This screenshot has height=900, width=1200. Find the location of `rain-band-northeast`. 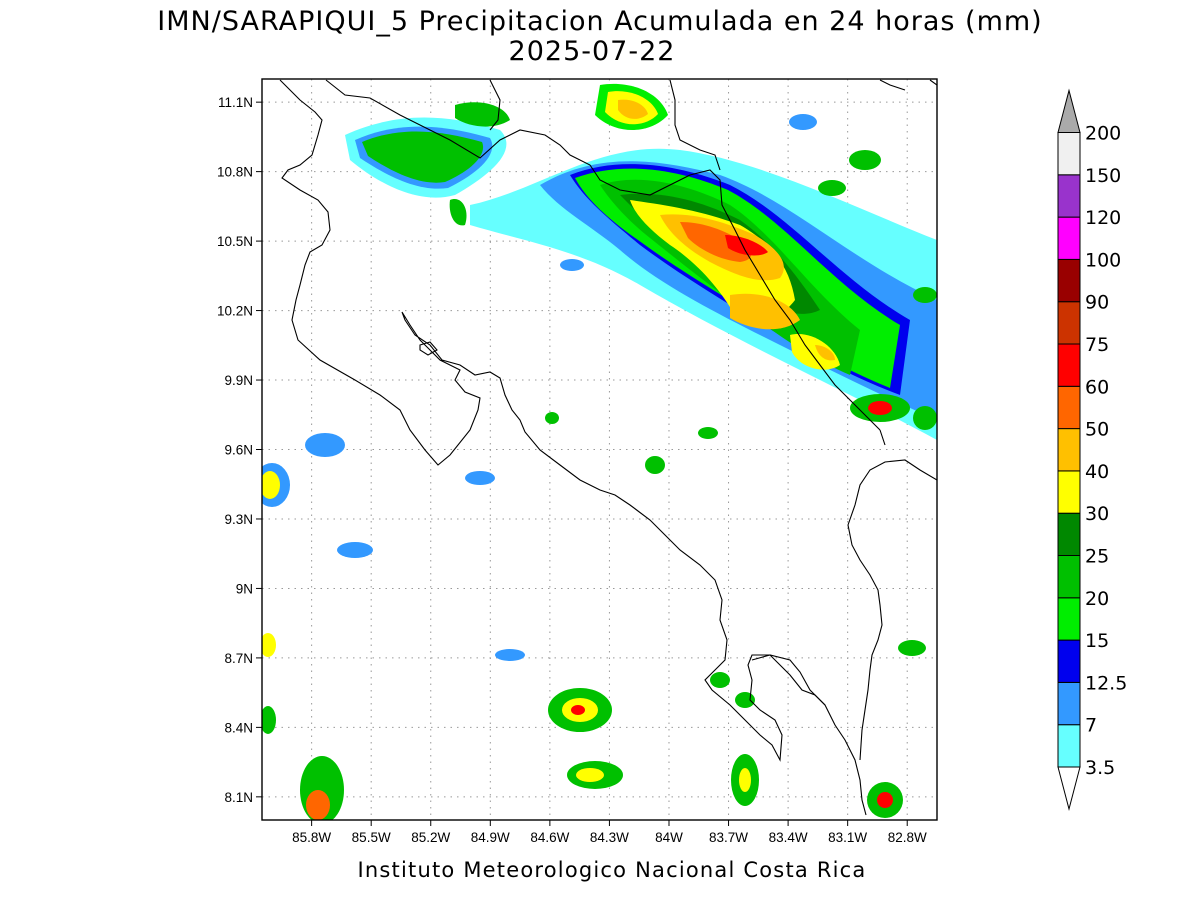

rain-band-northeast is located at coordinates (703, 294).